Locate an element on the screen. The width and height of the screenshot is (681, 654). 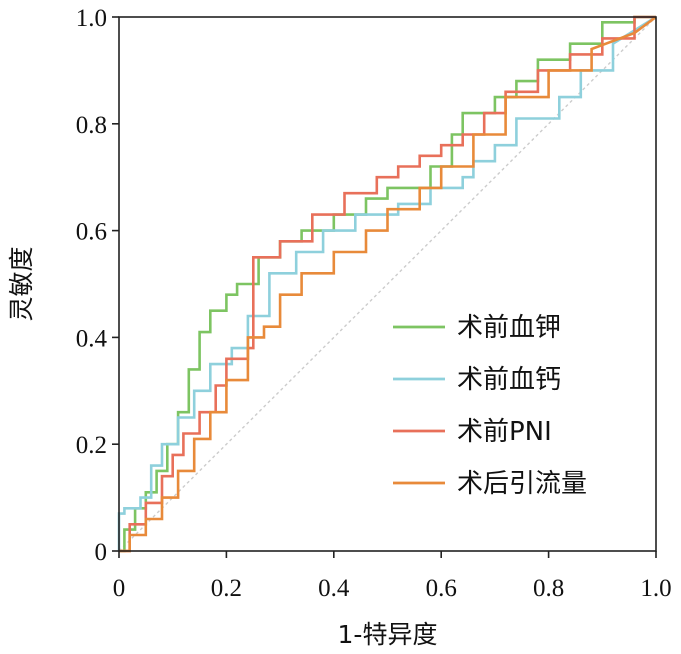
x-tick-label: 0.4 is located at coordinates (334, 588).